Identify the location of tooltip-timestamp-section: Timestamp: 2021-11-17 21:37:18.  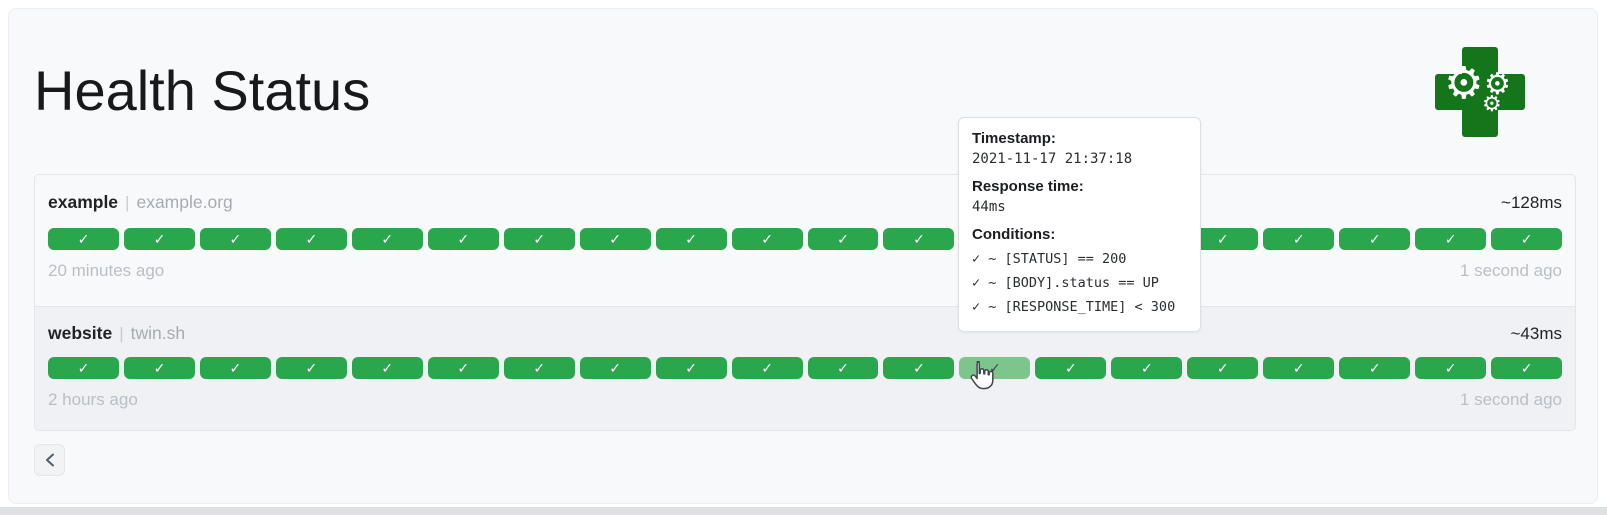
(1079, 148).